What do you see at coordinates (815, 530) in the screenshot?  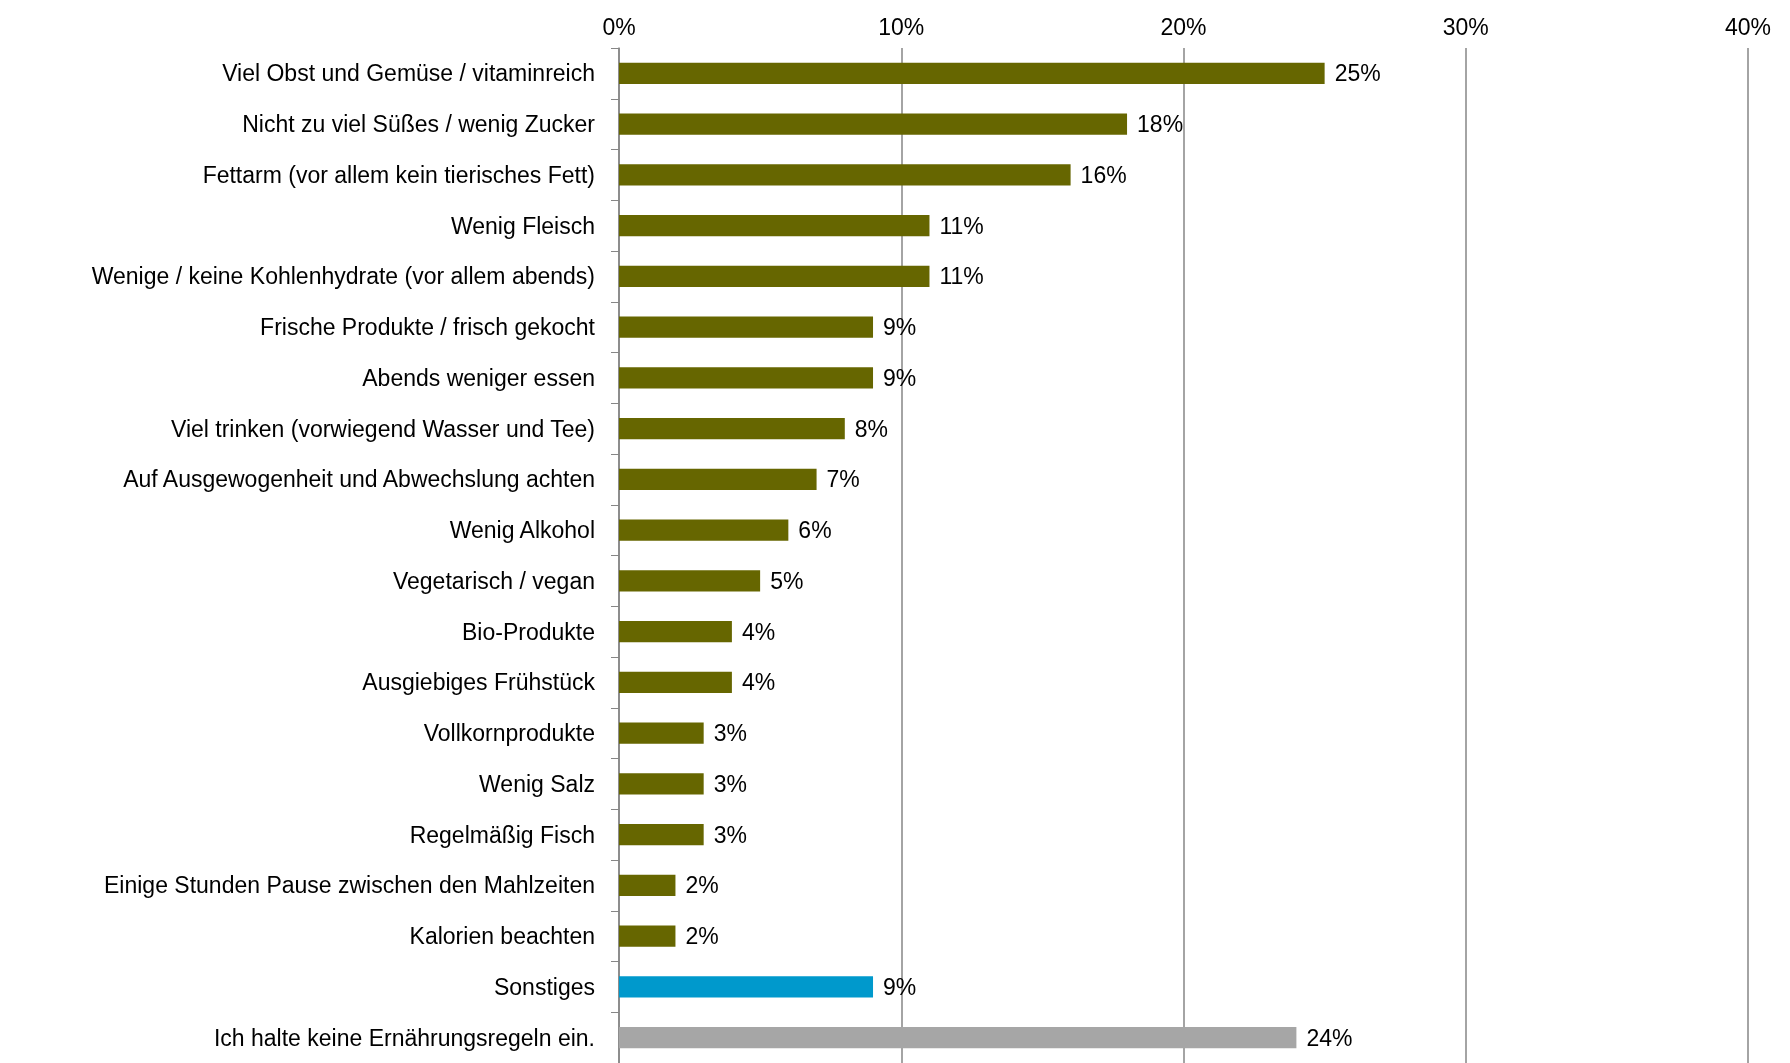 I see `data-label: 6%` at bounding box center [815, 530].